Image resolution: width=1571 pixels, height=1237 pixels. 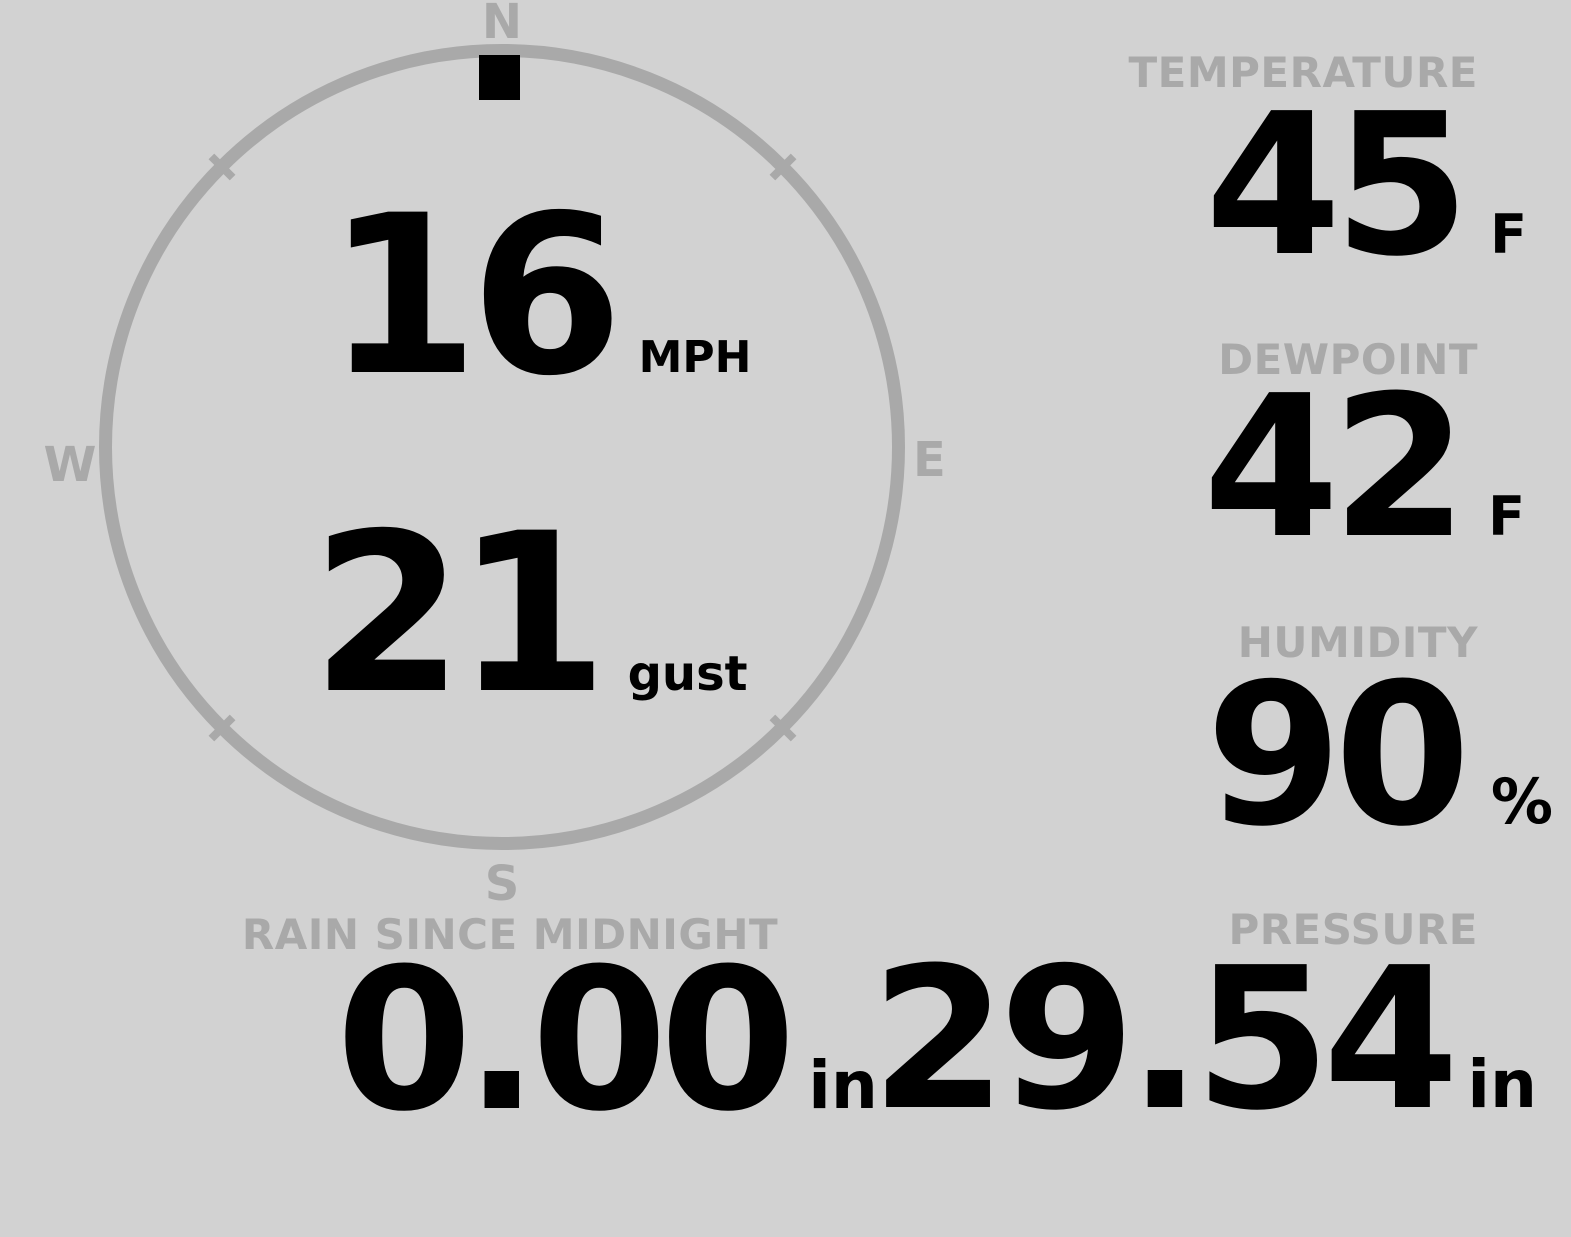 What do you see at coordinates (459, 614) in the screenshot?
I see `wind-gust-value: 21` at bounding box center [459, 614].